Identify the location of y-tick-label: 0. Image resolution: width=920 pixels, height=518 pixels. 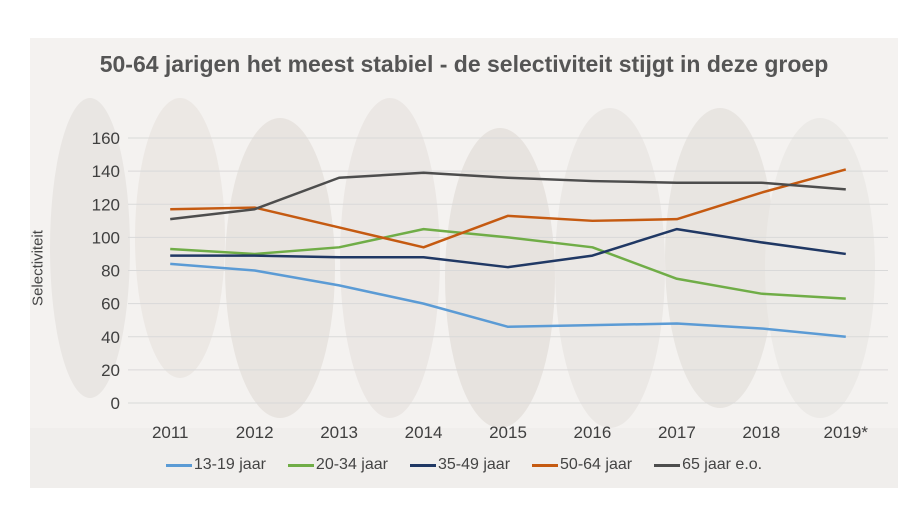
(115, 403).